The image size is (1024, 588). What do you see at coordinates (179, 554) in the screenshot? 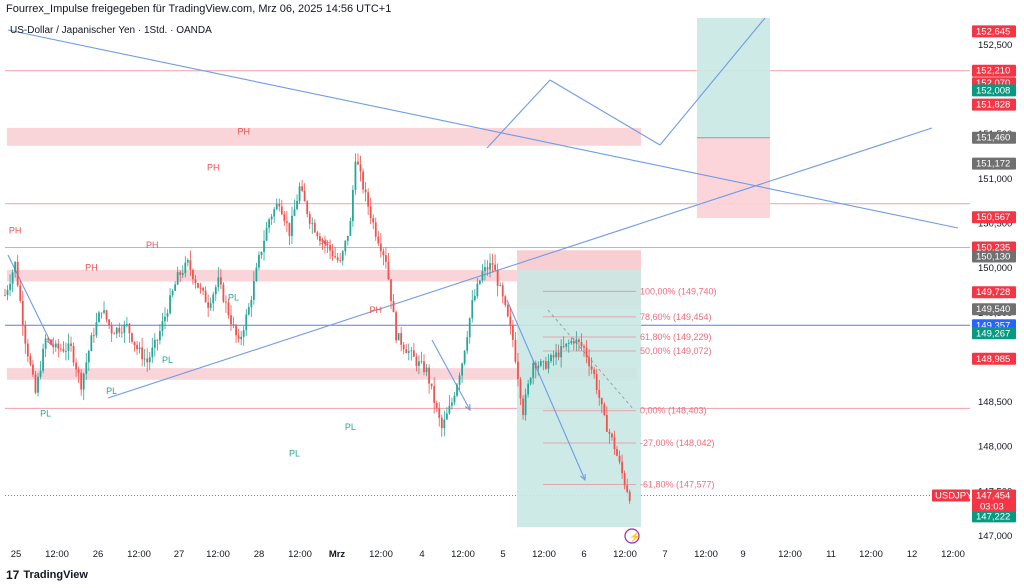
I see `x-tick-label: 27` at bounding box center [179, 554].